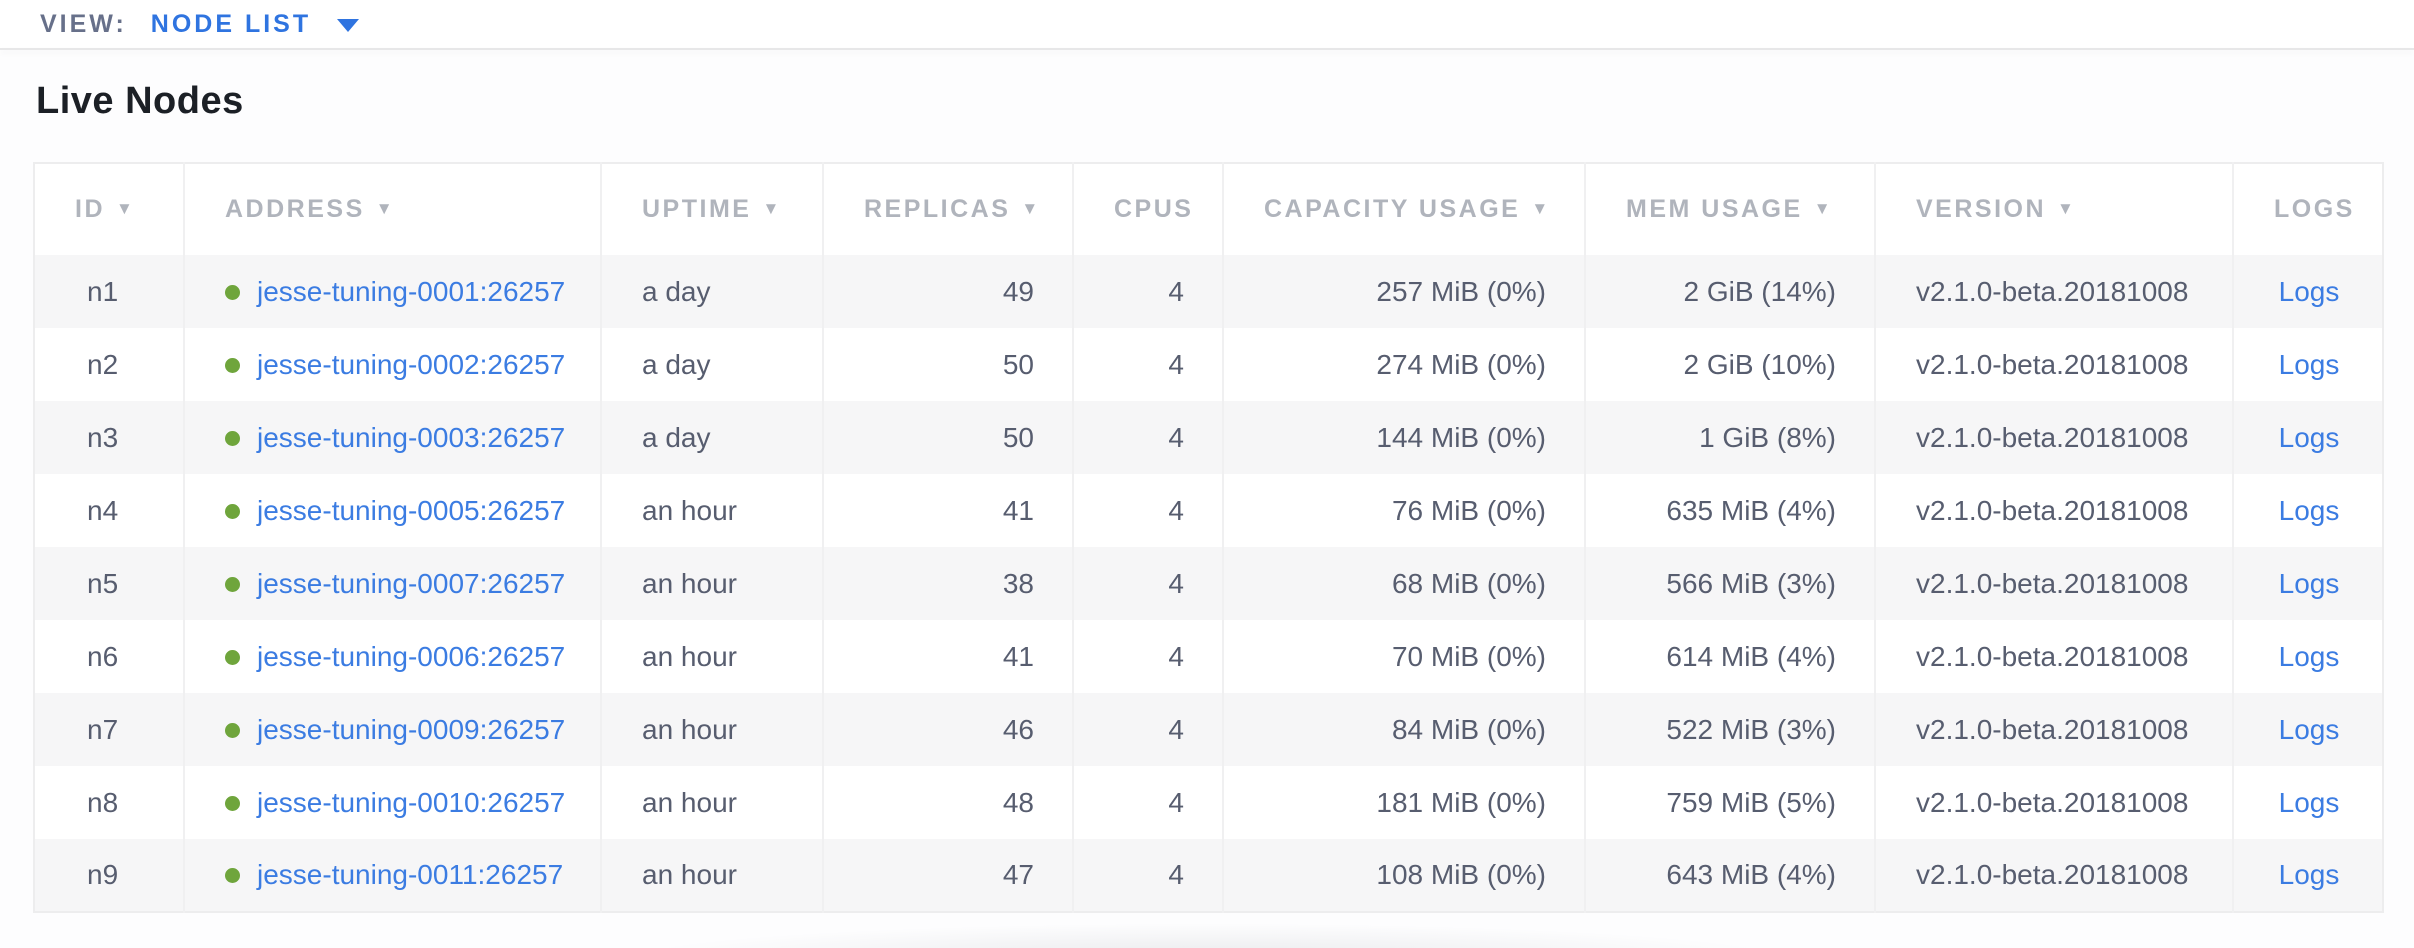 The image size is (2414, 948). What do you see at coordinates (411, 802) in the screenshot?
I see `node-address-link: jesse-tuning-0010:26257` at bounding box center [411, 802].